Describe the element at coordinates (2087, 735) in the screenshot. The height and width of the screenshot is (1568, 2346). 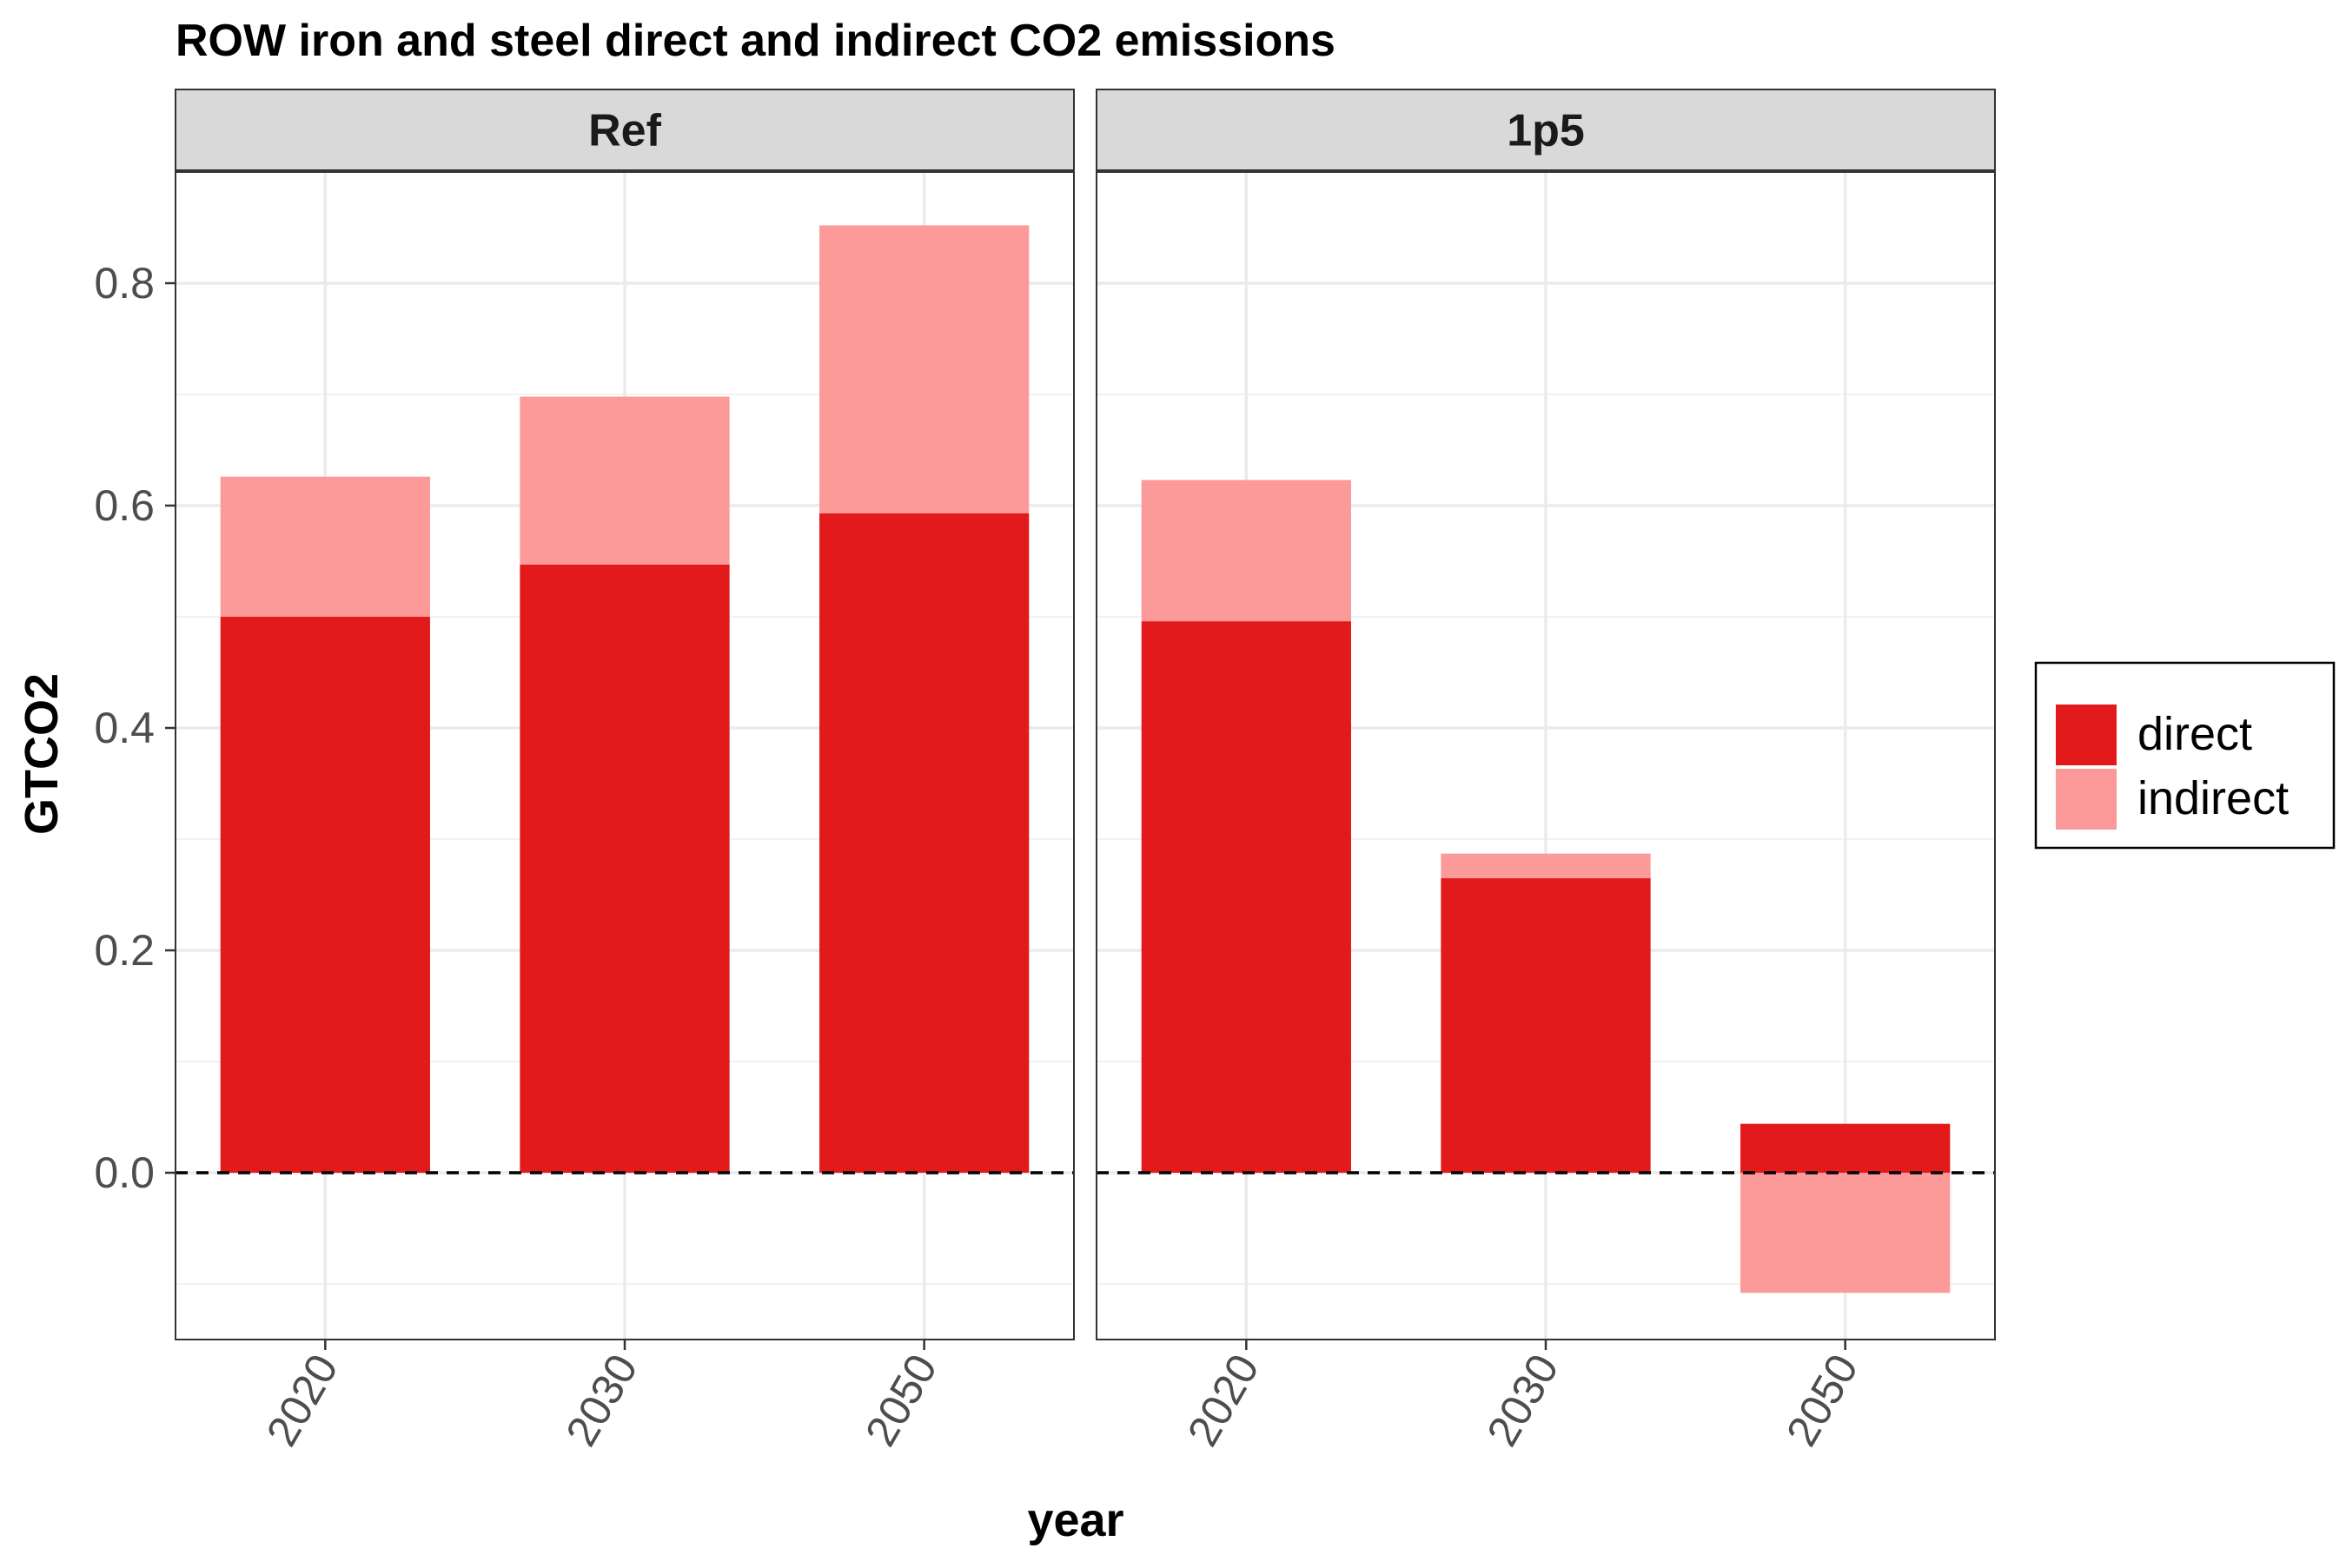
I see `legend-key-direct` at that location.